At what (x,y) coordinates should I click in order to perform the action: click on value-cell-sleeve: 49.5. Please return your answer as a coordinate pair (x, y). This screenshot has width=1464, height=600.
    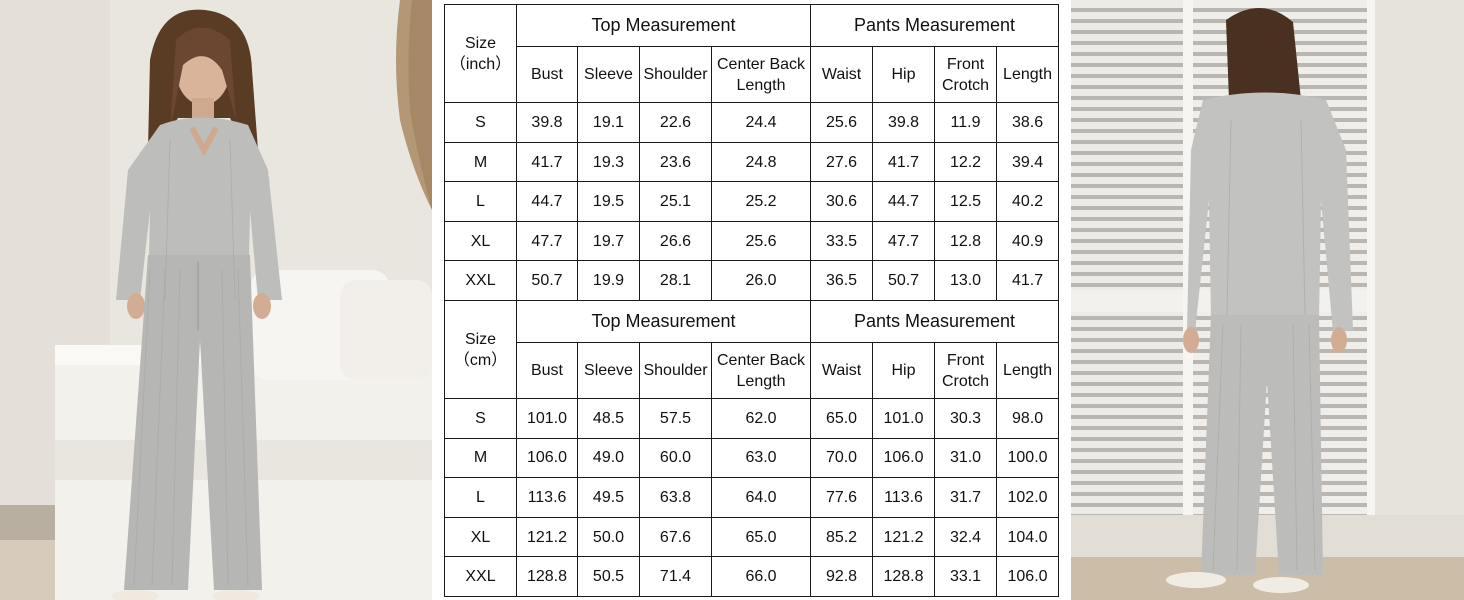
    Looking at the image, I should click on (608, 497).